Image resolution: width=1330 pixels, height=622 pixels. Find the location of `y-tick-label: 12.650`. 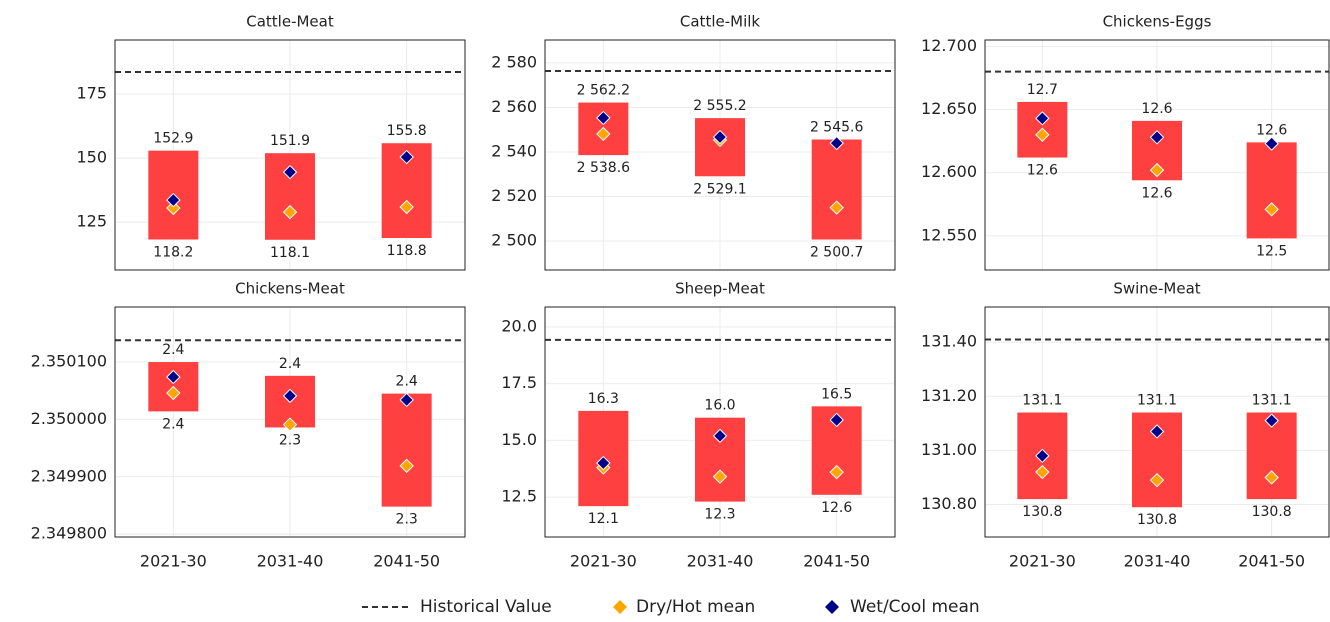

y-tick-label: 12.650 is located at coordinates (949, 108).